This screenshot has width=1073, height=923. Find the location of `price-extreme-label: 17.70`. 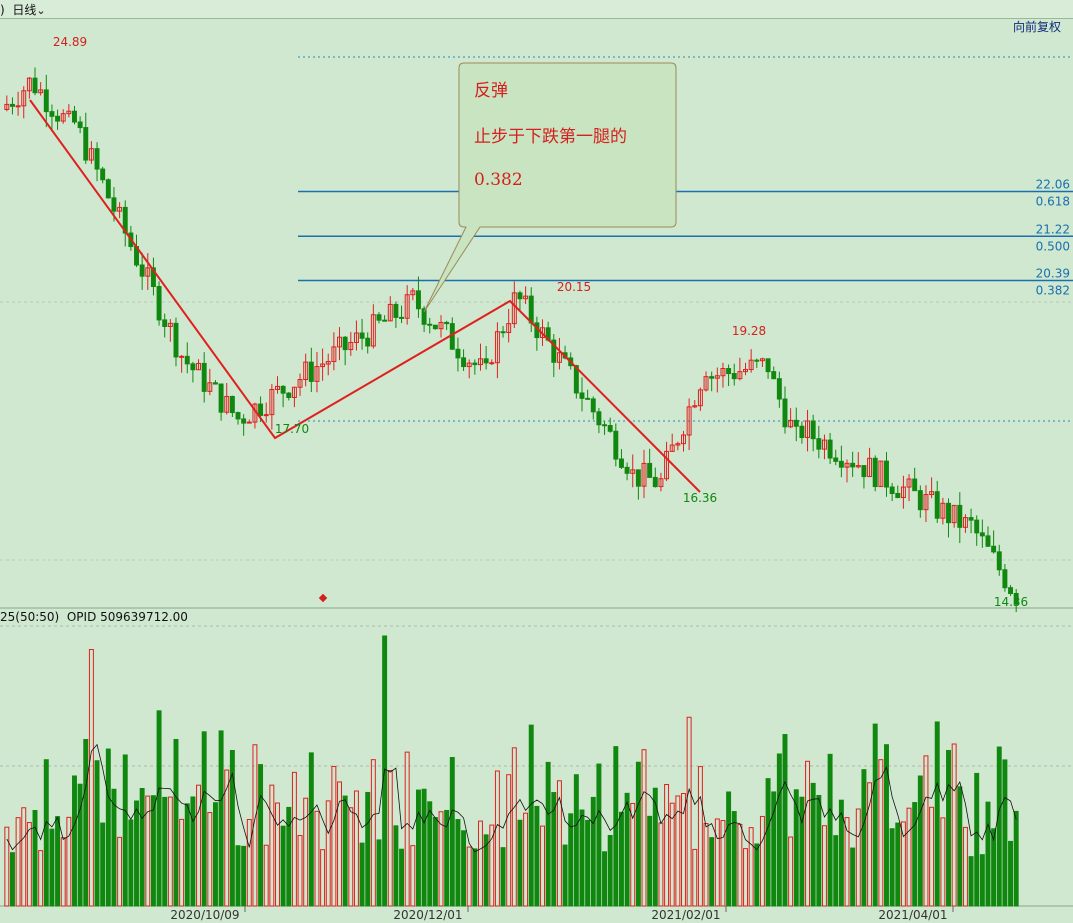

price-extreme-label: 17.70 is located at coordinates (292, 429).